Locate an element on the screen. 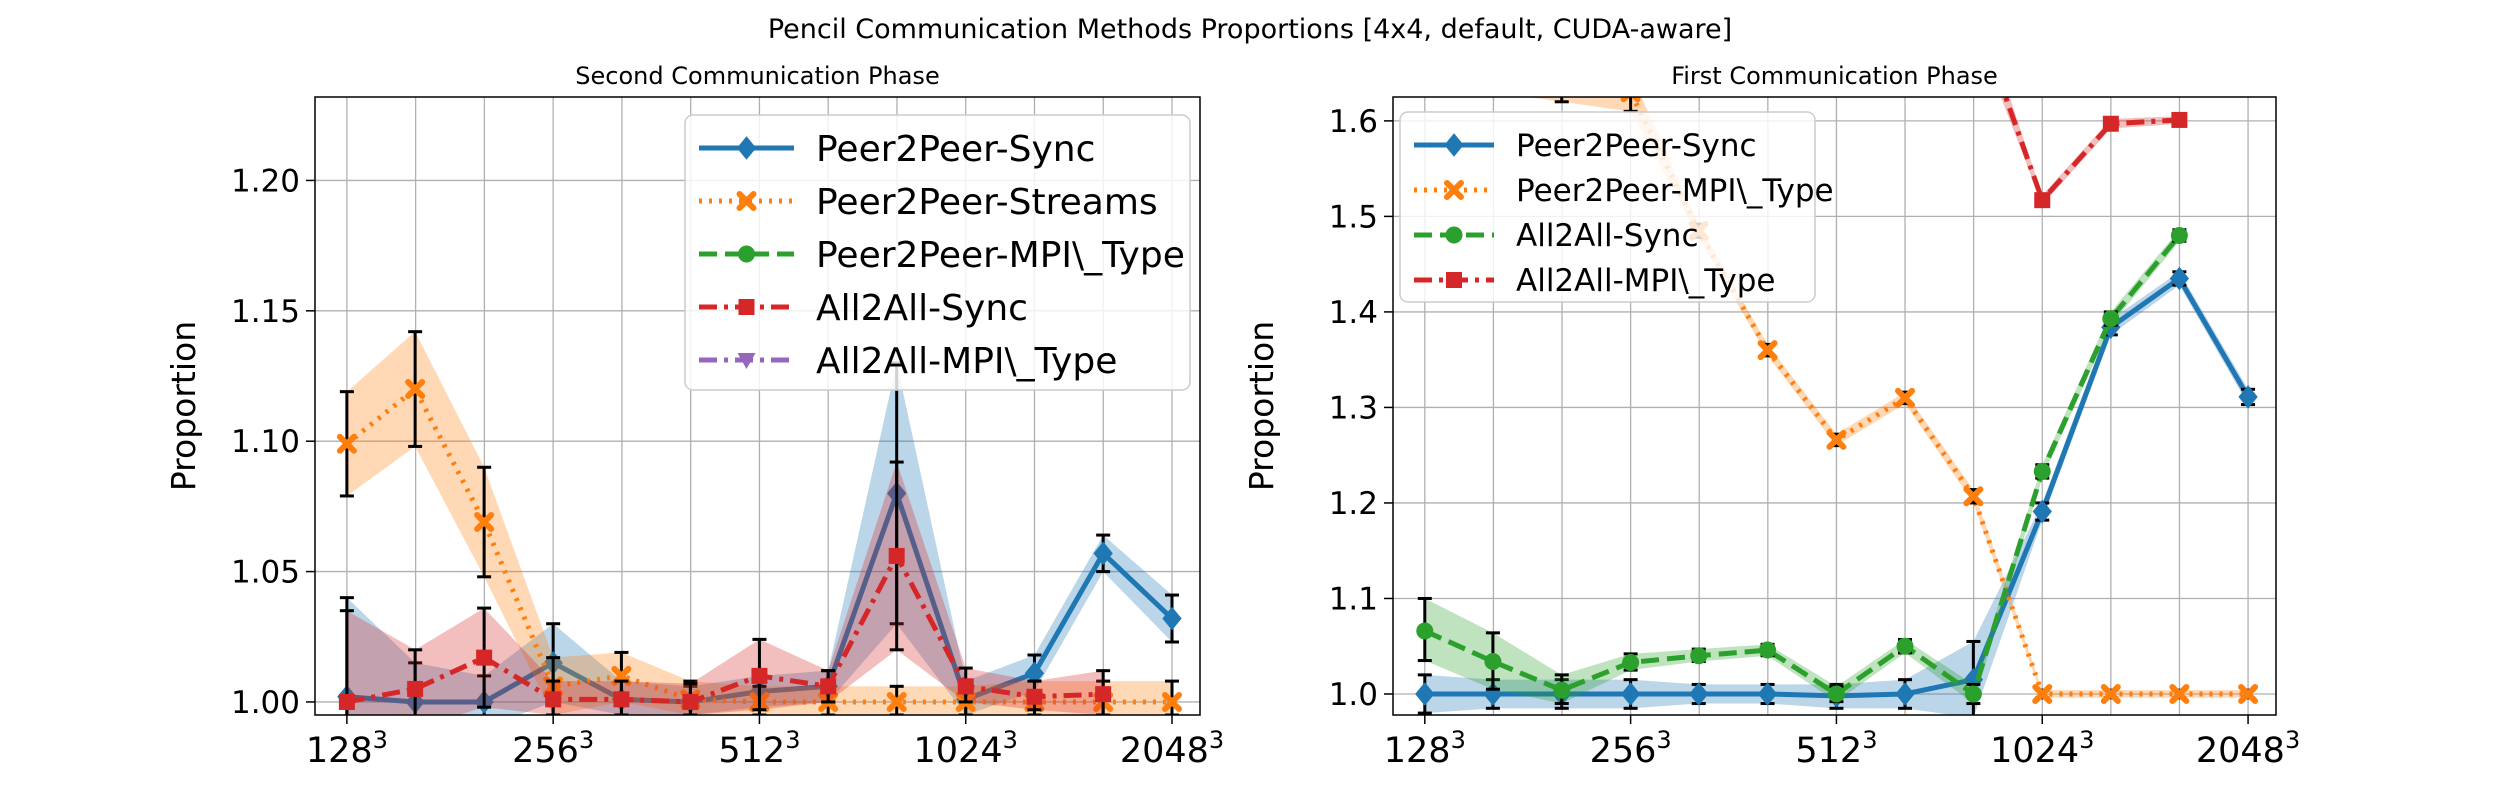 The width and height of the screenshot is (2500, 800). chart-title: Second Communication Phase is located at coordinates (757, 76).